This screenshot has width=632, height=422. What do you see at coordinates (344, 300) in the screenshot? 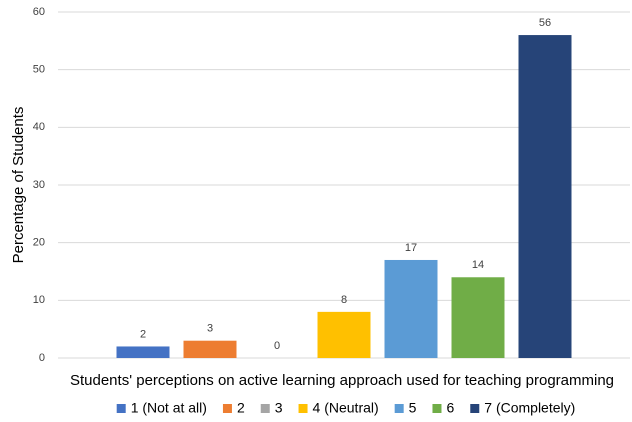
I see `data-label: 8` at bounding box center [344, 300].